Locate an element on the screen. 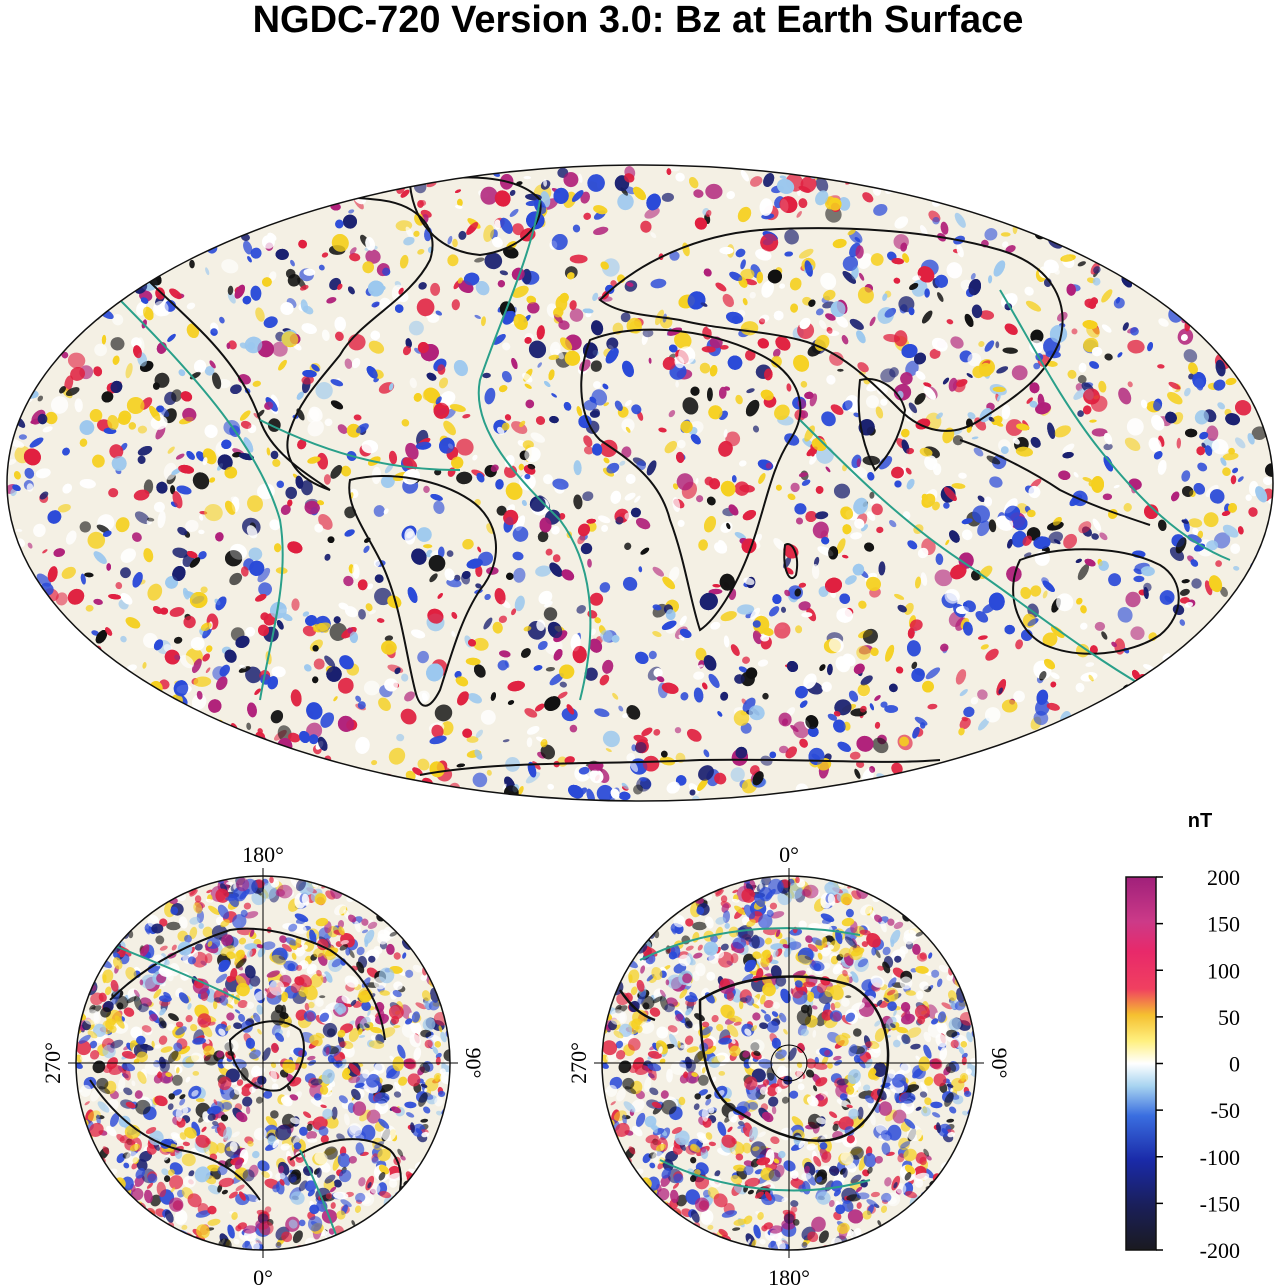 This screenshot has width=1276, height=1286. south-polar-outline is located at coordinates (789, 1063).